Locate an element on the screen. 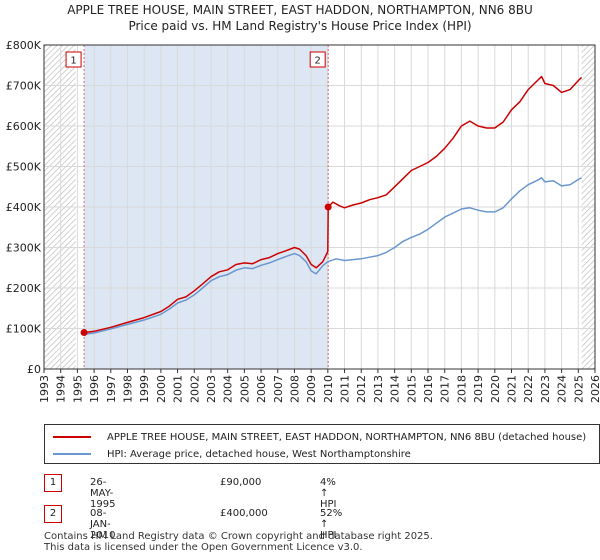  x-tick-label: 2024 is located at coordinates (562, 389).